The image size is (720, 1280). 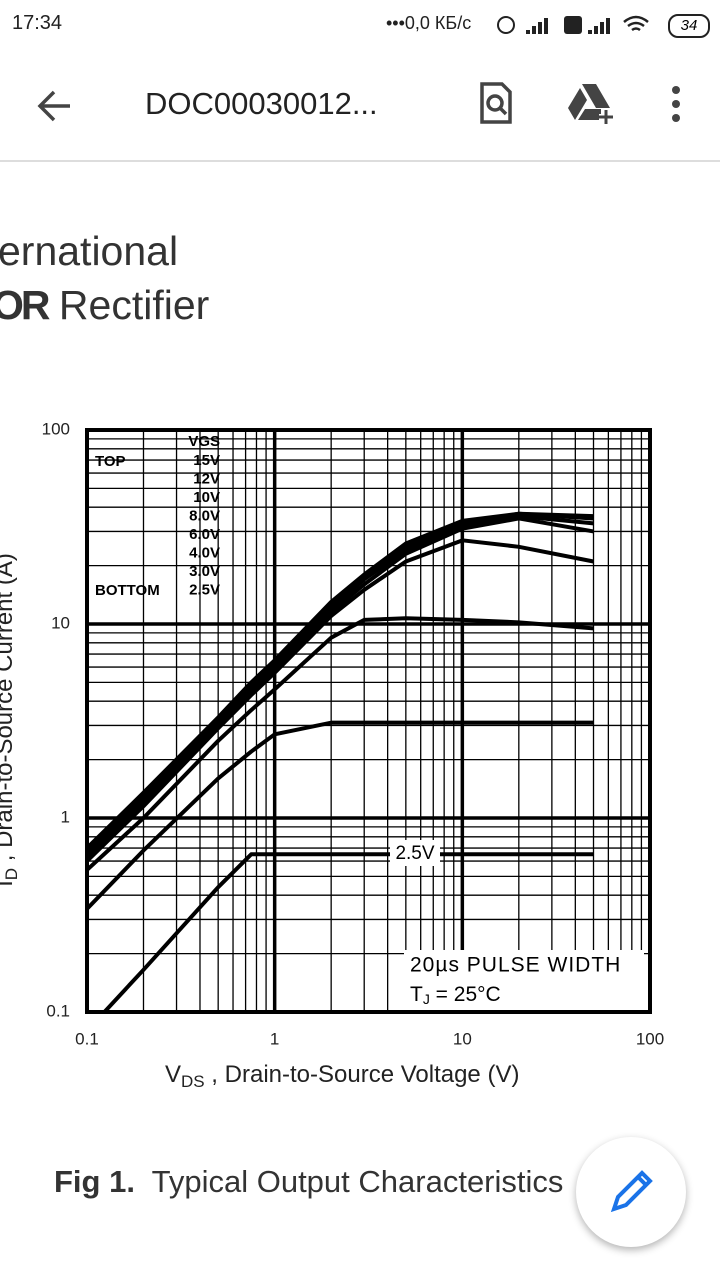 What do you see at coordinates (65, 816) in the screenshot?
I see `y-tick-label: 1` at bounding box center [65, 816].